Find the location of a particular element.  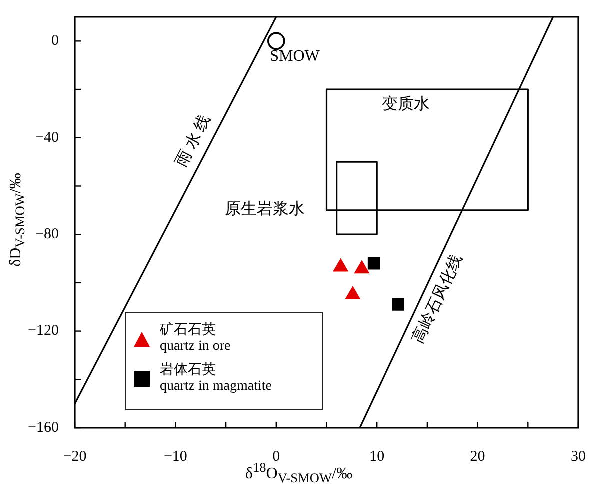

x-tick-label: 30 is located at coordinates (578, 456).